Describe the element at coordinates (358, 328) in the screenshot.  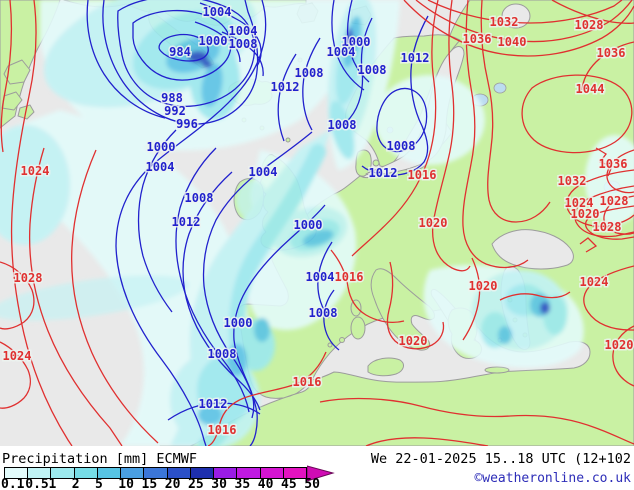
I see `sardinia` at that location.